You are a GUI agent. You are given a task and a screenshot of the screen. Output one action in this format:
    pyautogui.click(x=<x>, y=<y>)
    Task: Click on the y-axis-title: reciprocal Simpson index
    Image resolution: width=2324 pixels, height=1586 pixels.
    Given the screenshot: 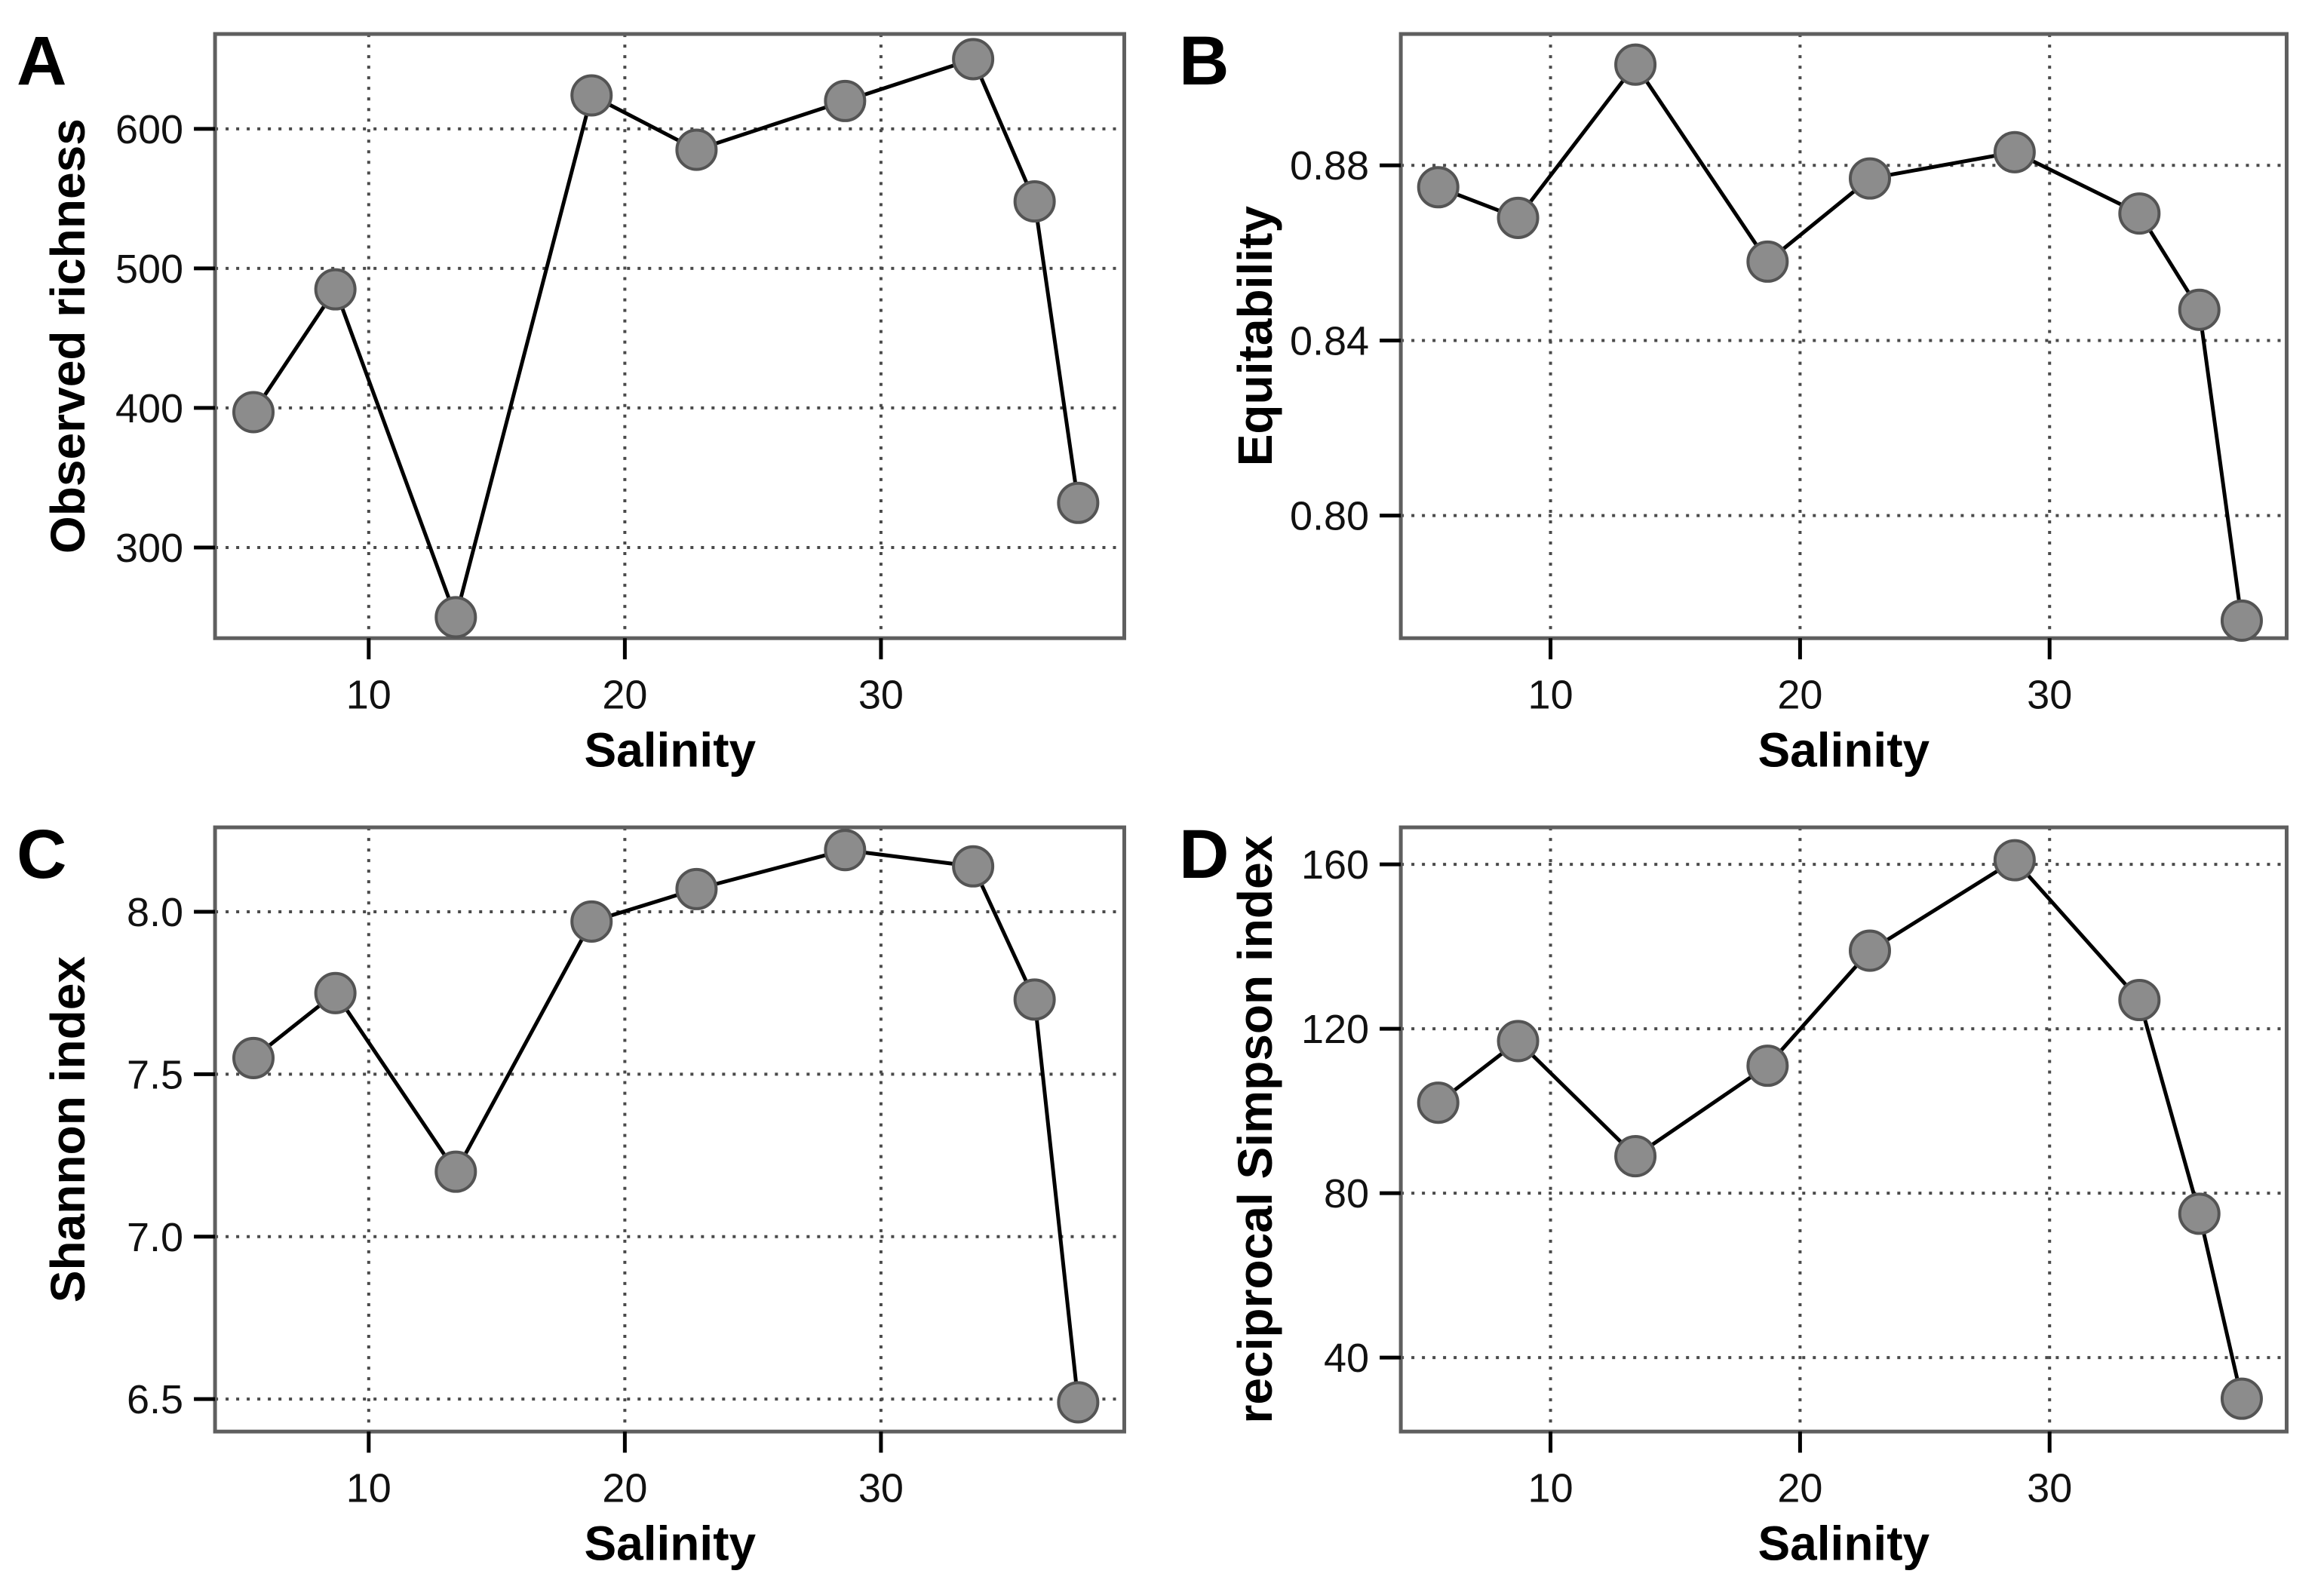 What is the action you would take?
    pyautogui.click(x=1255, y=1129)
    